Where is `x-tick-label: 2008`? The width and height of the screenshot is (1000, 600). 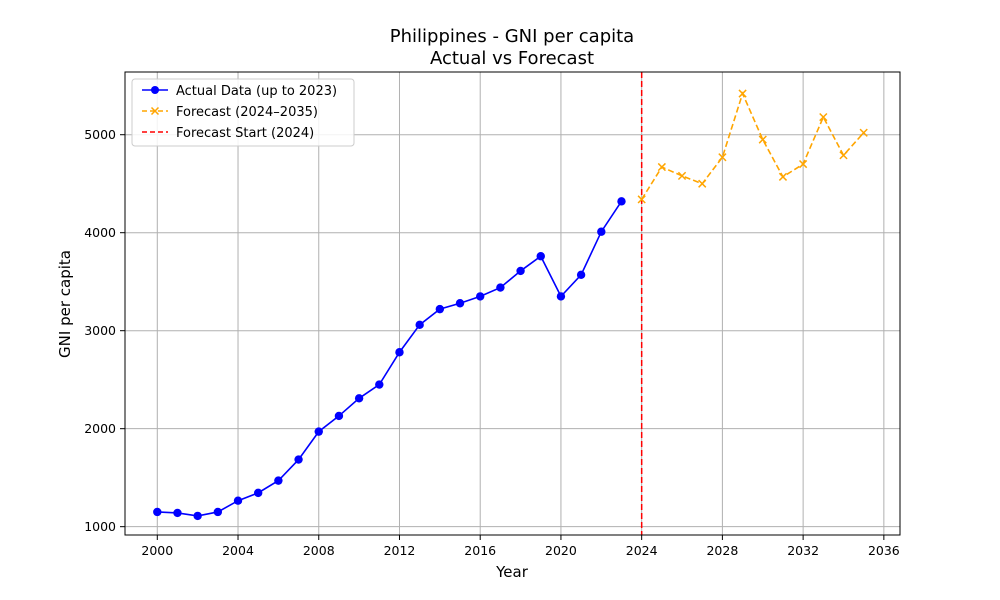 x-tick-label: 2008 is located at coordinates (319, 550).